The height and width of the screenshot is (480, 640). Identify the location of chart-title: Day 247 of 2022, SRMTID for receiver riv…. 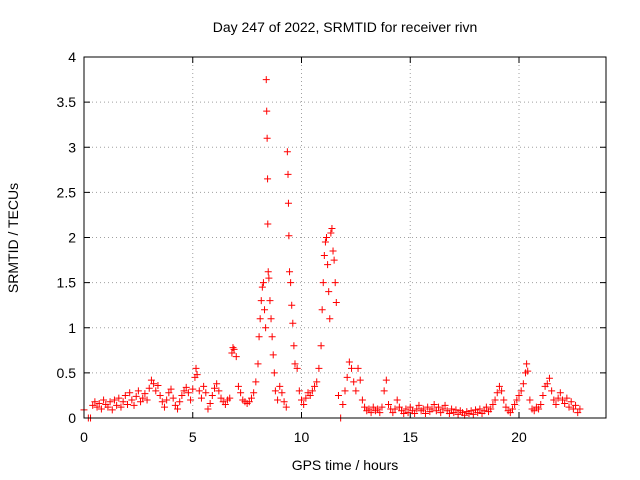
(345, 27).